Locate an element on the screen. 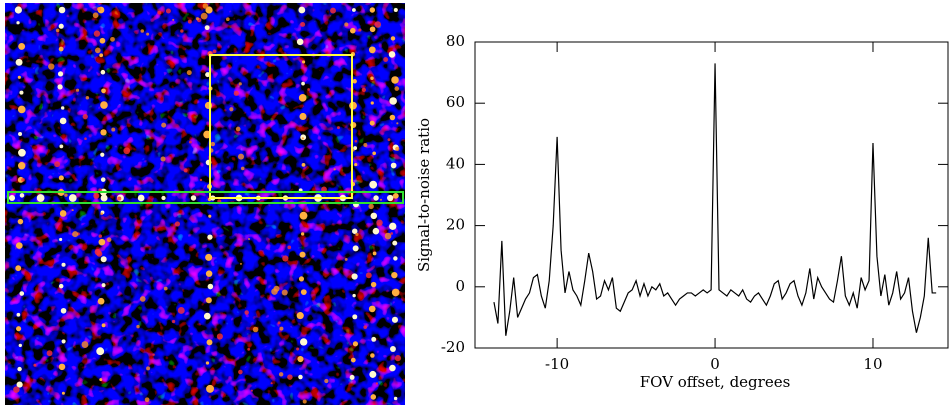  y-axis-label: Signal-to-noise ratio is located at coordinates (424, 195).